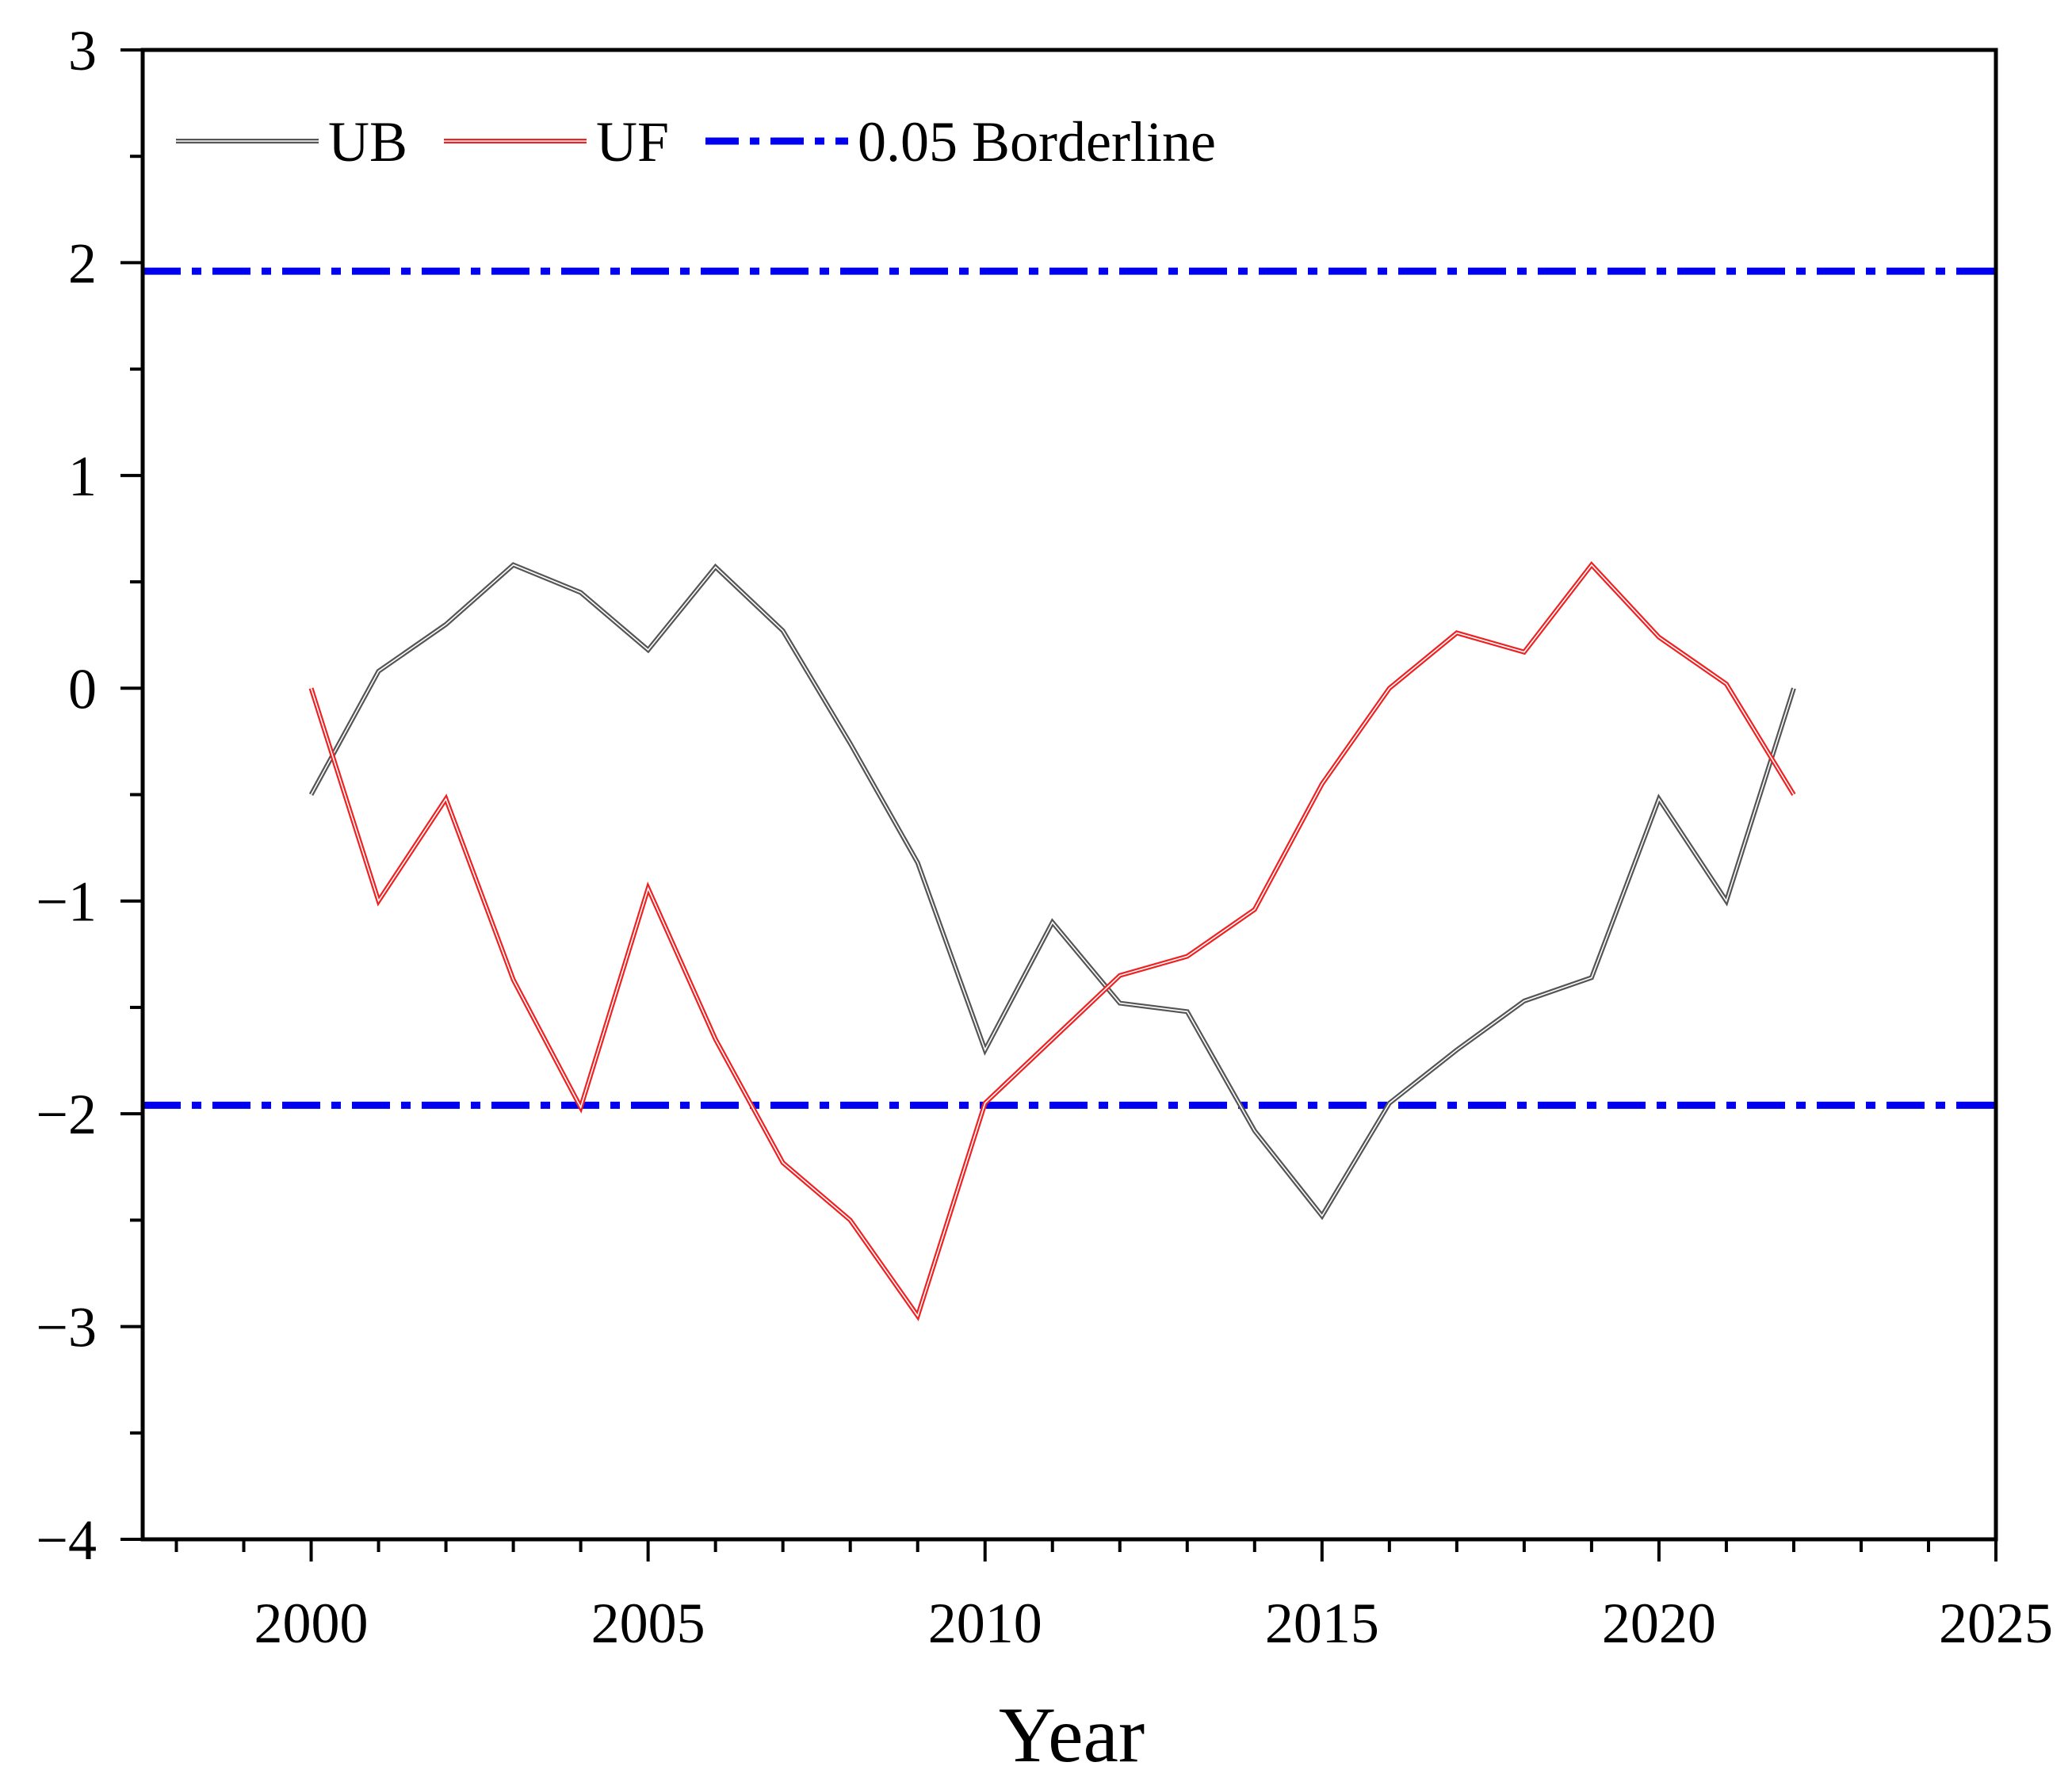 This screenshot has width=2072, height=1789. What do you see at coordinates (1037, 142) in the screenshot?
I see `legend-label: 0.05 Borderline` at bounding box center [1037, 142].